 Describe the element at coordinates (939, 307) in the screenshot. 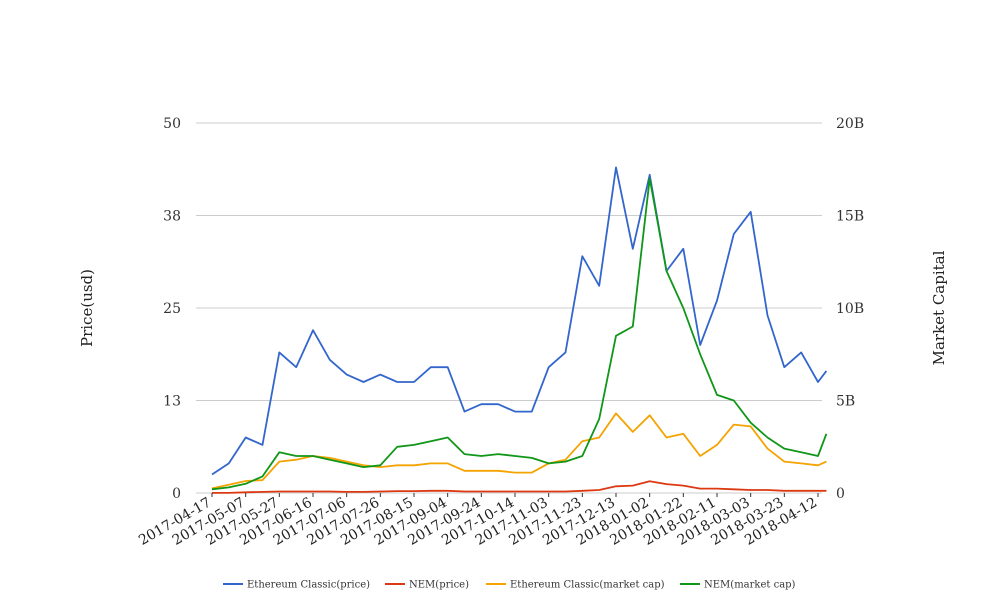

I see `y-axis-right-title: Market Capital` at that location.